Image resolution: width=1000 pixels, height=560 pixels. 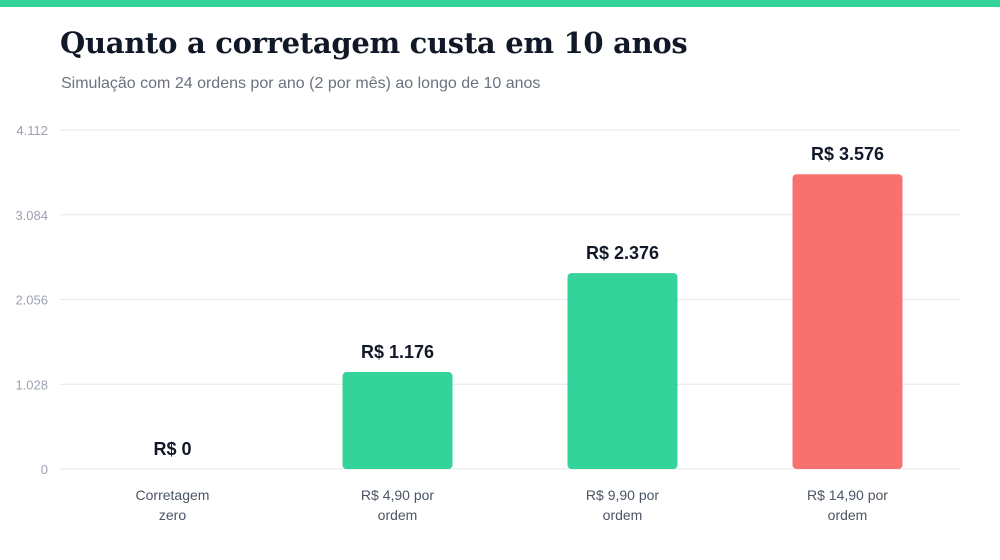 I want to click on y-tick-label: 2.056, so click(x=31, y=300).